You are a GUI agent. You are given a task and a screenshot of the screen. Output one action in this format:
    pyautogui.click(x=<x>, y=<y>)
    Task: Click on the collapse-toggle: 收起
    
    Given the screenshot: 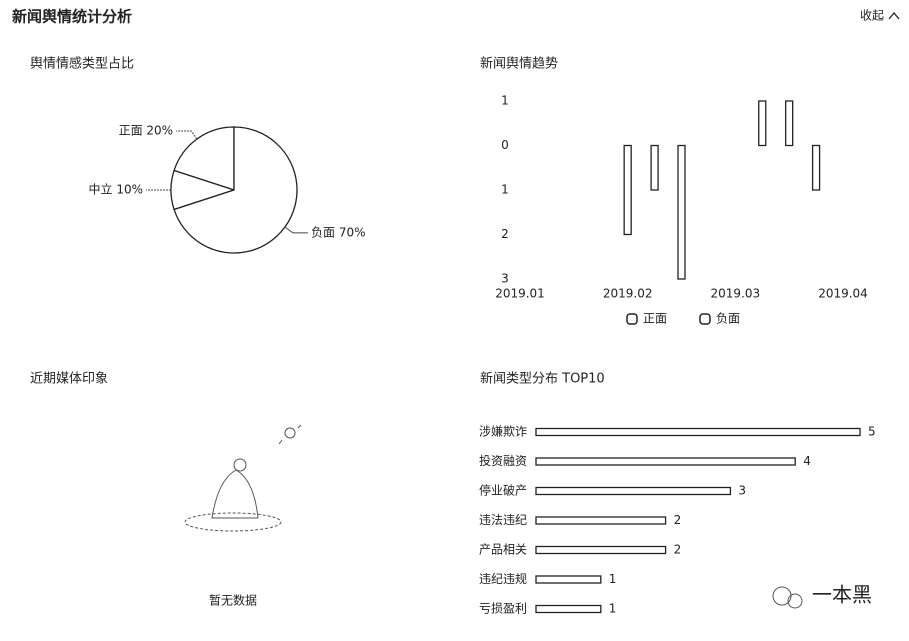 What is the action you would take?
    pyautogui.click(x=880, y=16)
    